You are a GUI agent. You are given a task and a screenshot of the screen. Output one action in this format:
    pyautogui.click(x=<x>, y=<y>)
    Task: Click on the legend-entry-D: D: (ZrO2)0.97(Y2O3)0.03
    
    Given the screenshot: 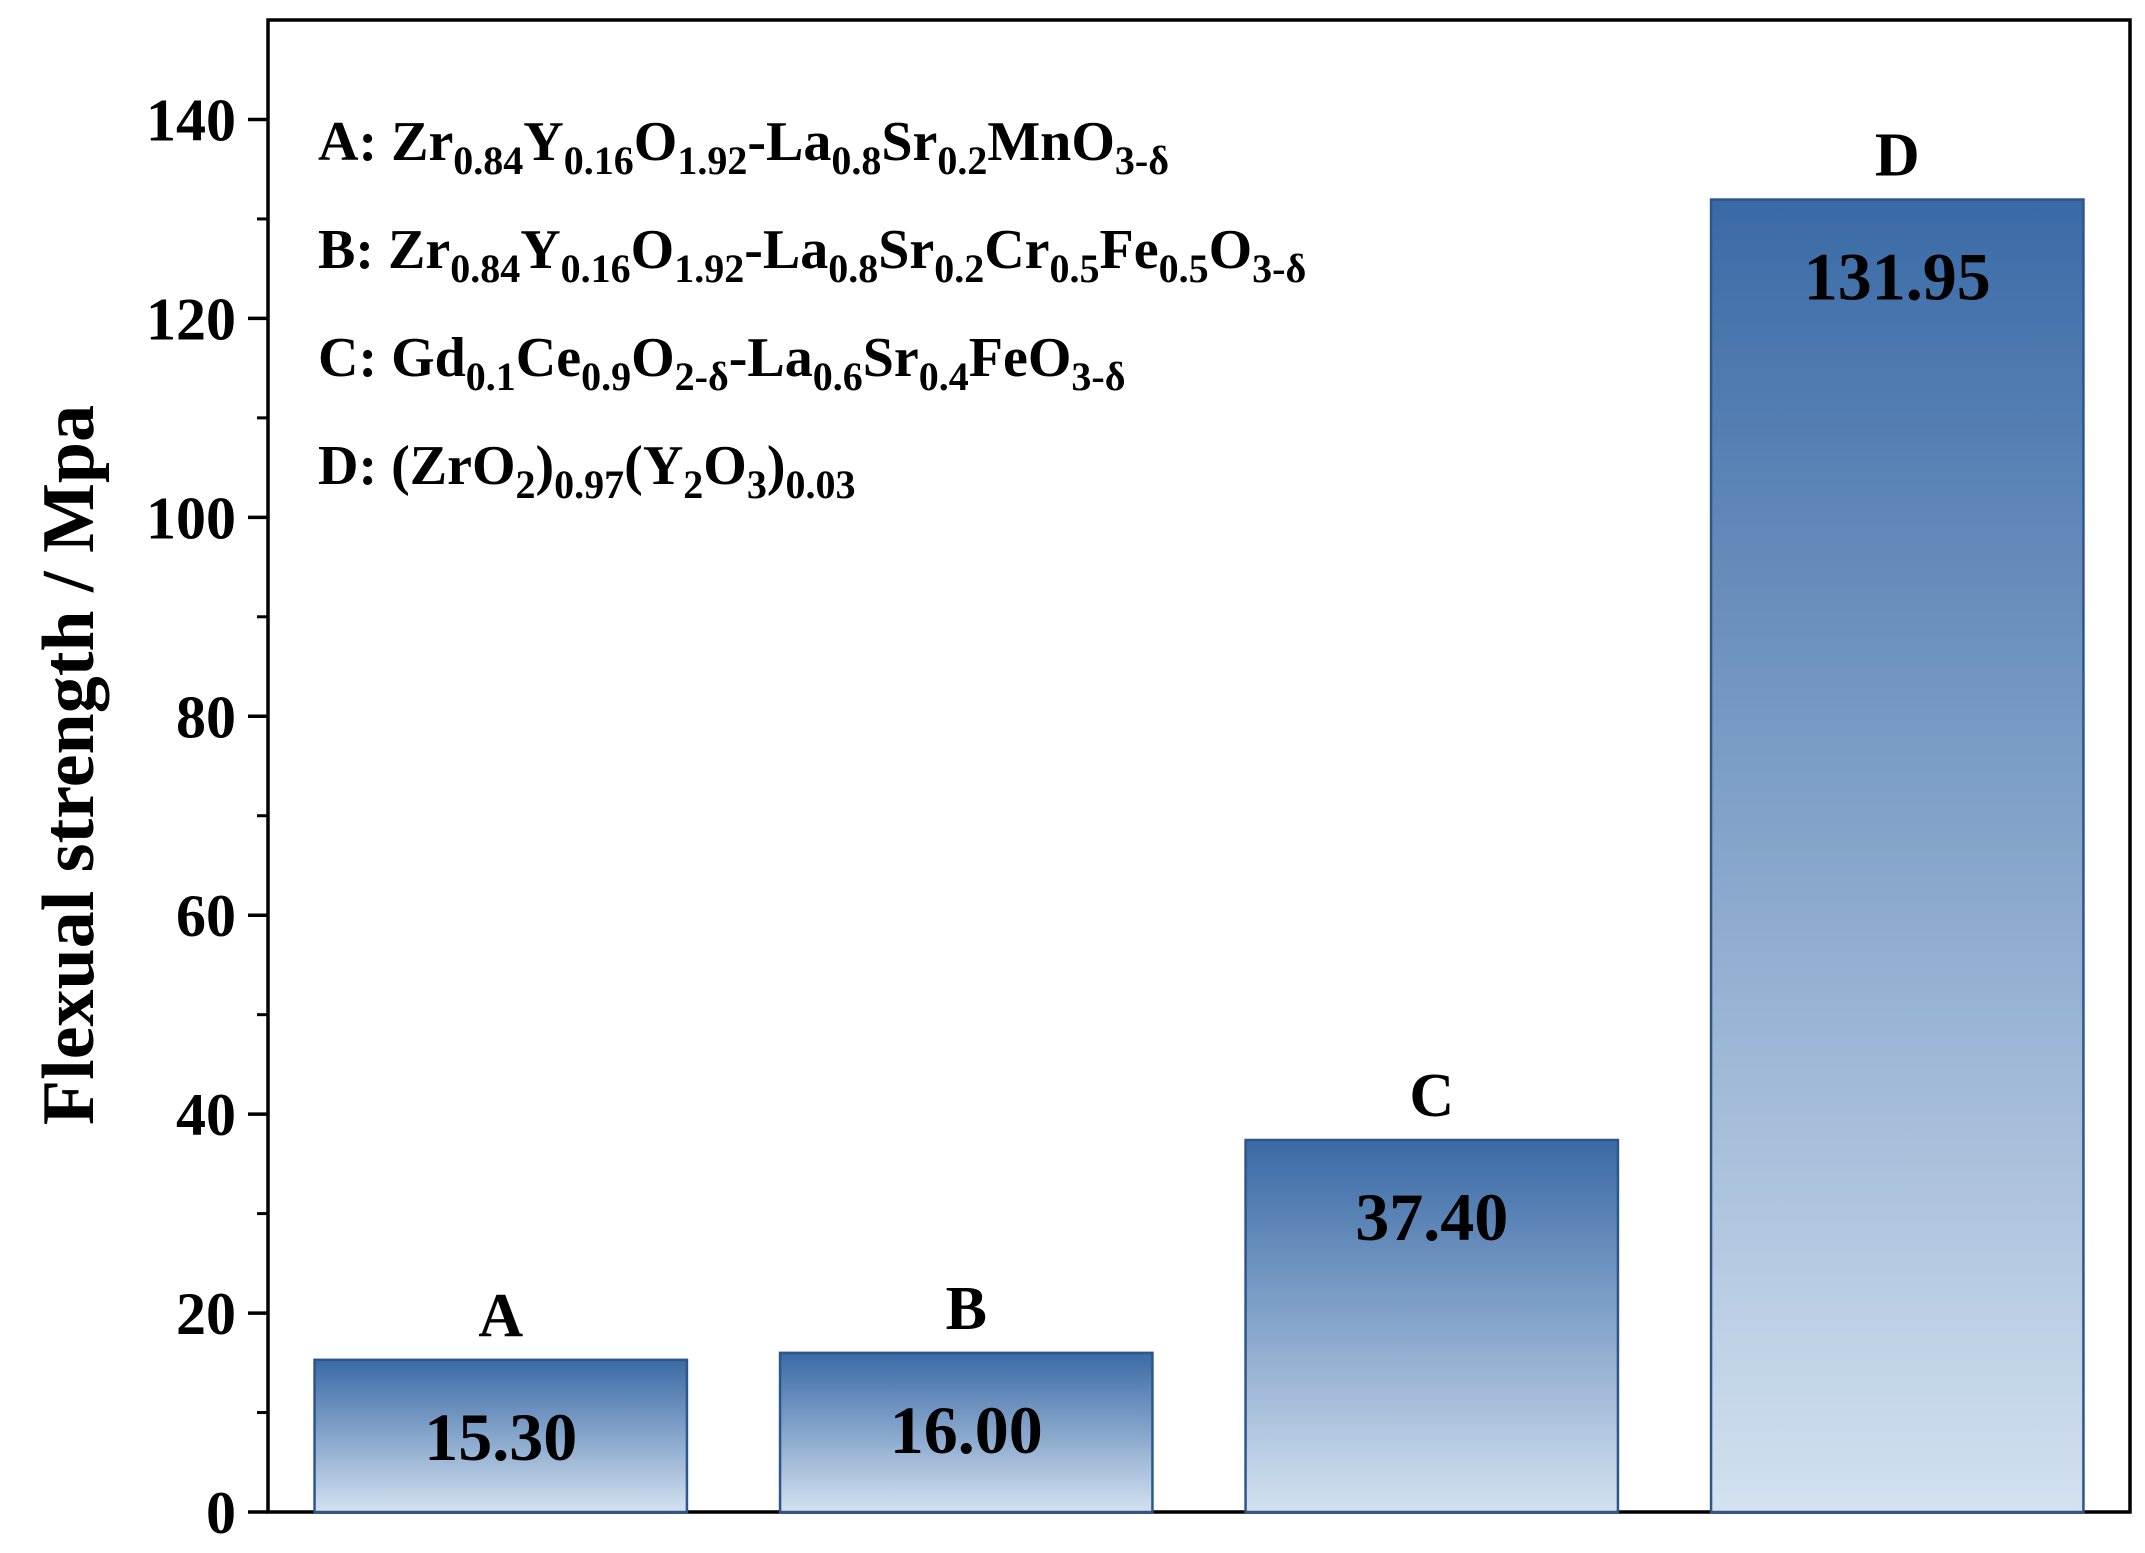 What is the action you would take?
    pyautogui.click(x=586, y=471)
    